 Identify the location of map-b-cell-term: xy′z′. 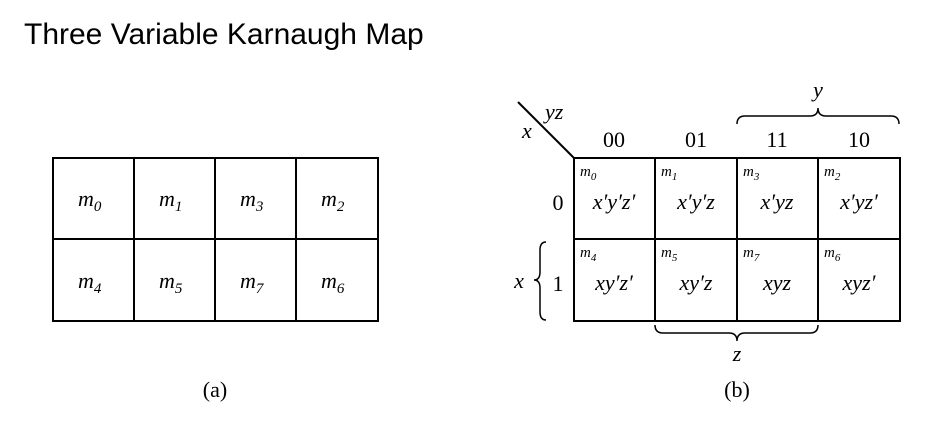
(614, 282).